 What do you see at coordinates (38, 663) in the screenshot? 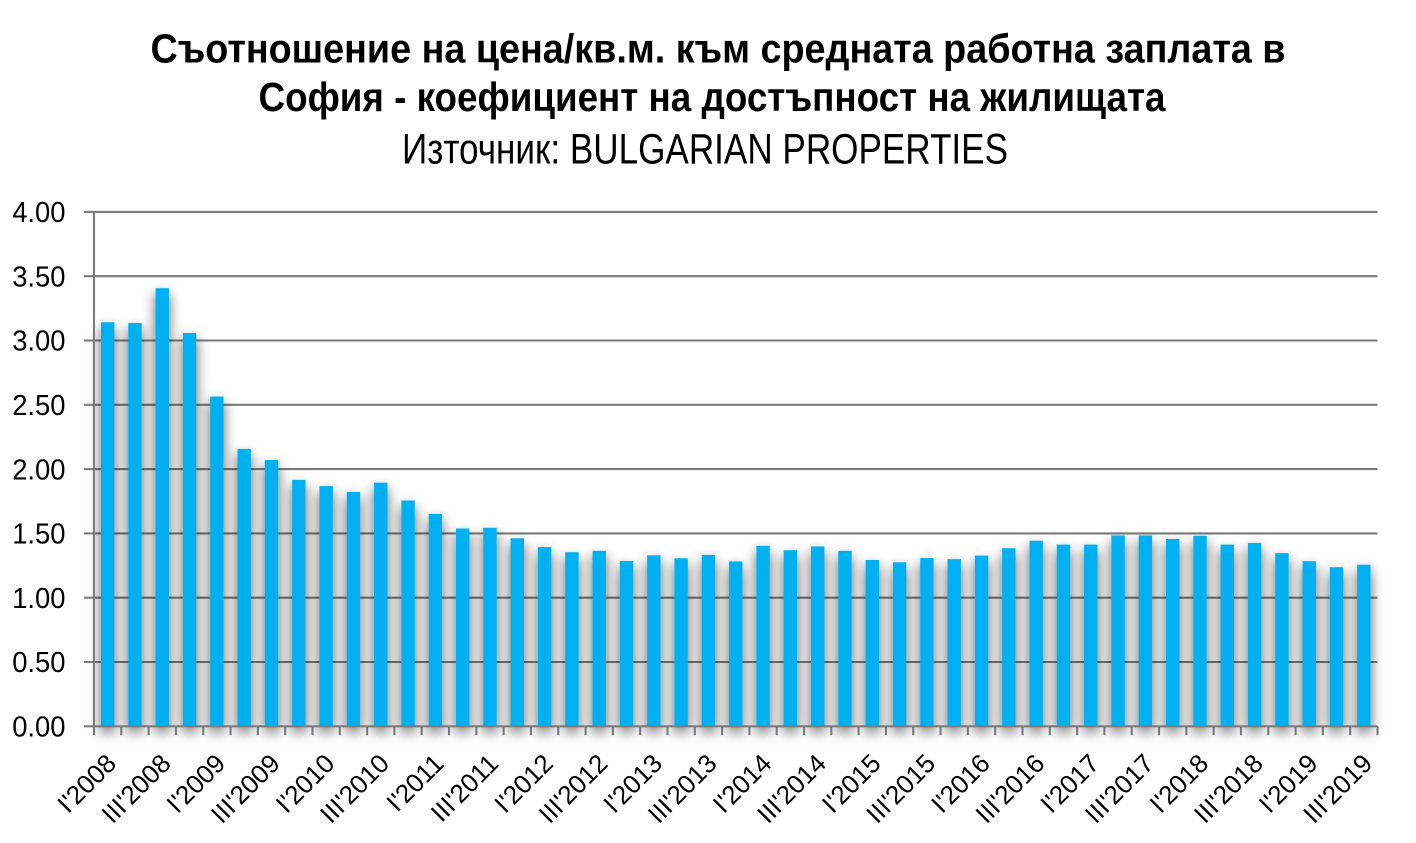
I see `svg-text: 0.50` at bounding box center [38, 663].